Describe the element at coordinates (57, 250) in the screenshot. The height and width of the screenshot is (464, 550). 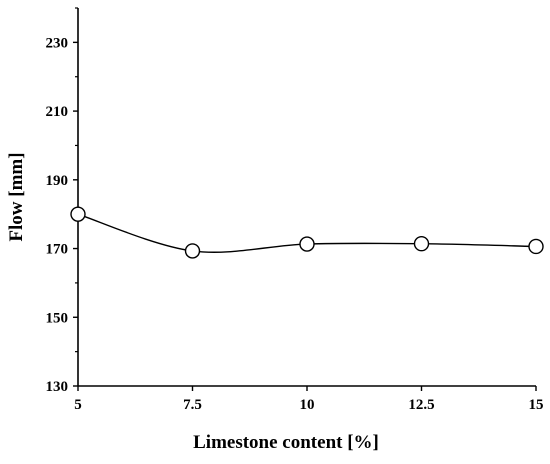
I see `y-tick-label: 170` at that location.